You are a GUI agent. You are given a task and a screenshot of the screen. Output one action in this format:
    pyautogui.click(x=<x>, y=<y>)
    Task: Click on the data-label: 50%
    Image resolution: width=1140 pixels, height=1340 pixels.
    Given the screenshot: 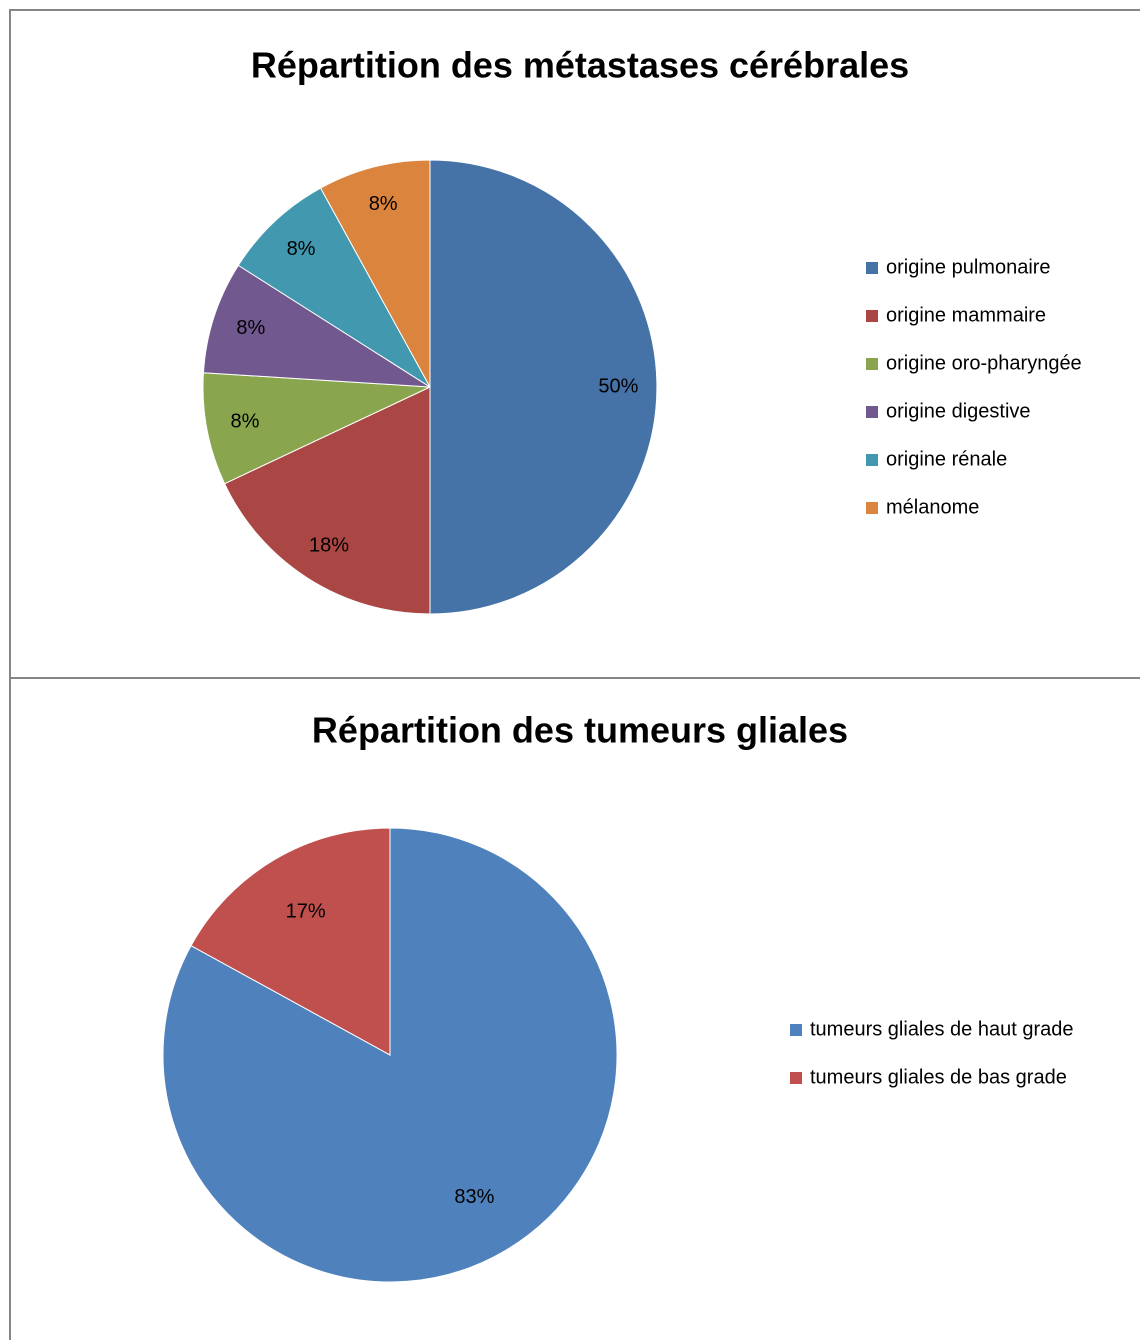 What is the action you would take?
    pyautogui.click(x=618, y=386)
    